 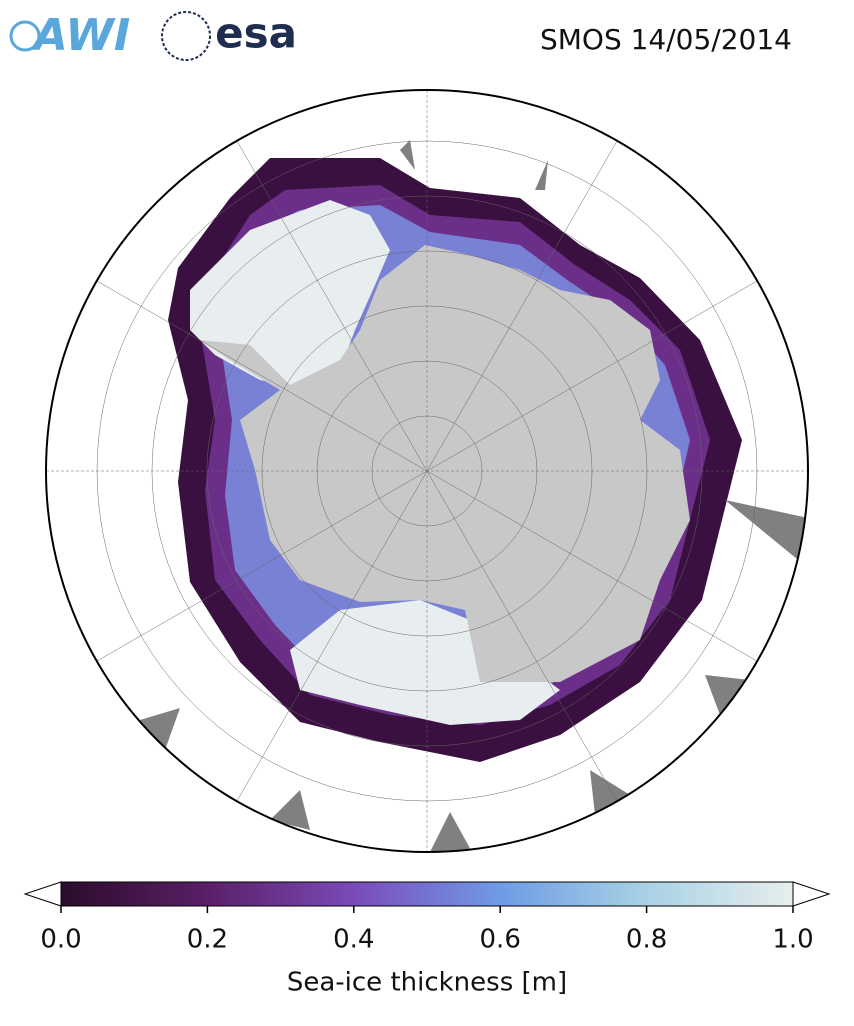 I want to click on awi-logo: AWI, so click(x=70, y=35).